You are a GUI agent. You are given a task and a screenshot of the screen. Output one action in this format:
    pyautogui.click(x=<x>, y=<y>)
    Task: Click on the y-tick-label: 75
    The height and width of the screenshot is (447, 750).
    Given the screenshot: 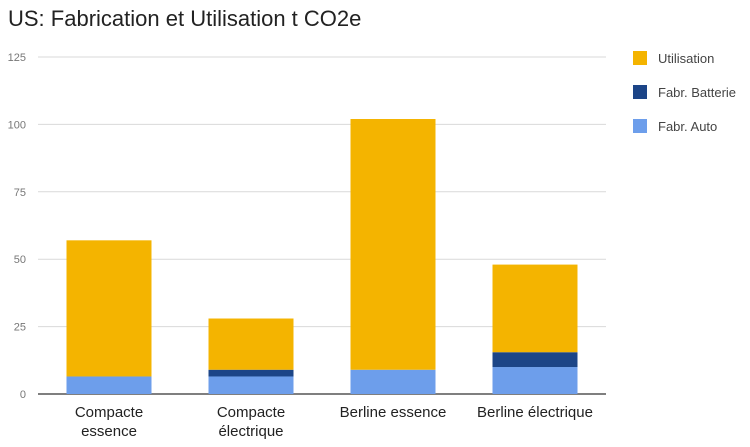 What is the action you would take?
    pyautogui.click(x=20, y=193)
    